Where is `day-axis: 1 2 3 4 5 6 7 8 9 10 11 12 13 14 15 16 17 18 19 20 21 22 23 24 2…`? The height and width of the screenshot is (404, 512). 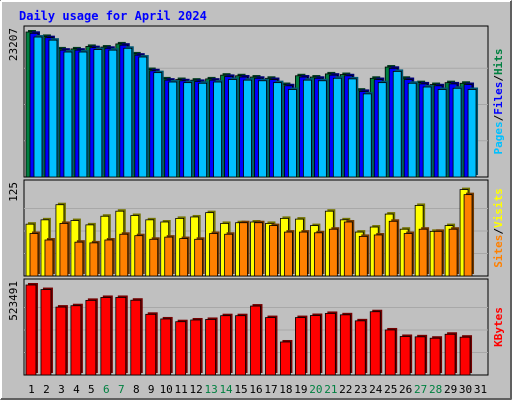 day-axis: 1 2 3 4 5 6 7 8 9 10 11 12 13 14 15 16 17 18 19 20 21 22 23 24 2… is located at coordinates (257, 389).